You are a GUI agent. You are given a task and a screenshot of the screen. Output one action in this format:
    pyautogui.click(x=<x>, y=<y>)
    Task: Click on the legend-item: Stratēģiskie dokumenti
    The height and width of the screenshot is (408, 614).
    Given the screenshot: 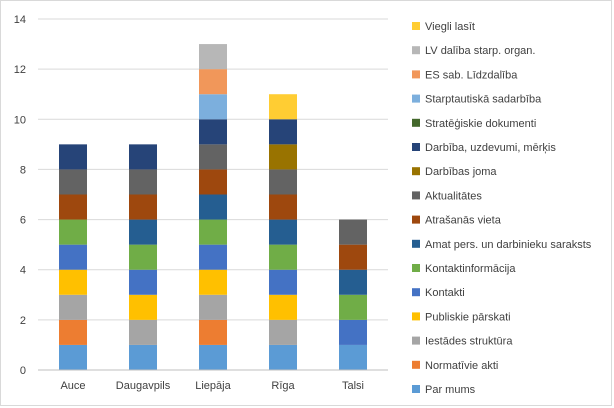 What is the action you would take?
    pyautogui.click(x=474, y=123)
    